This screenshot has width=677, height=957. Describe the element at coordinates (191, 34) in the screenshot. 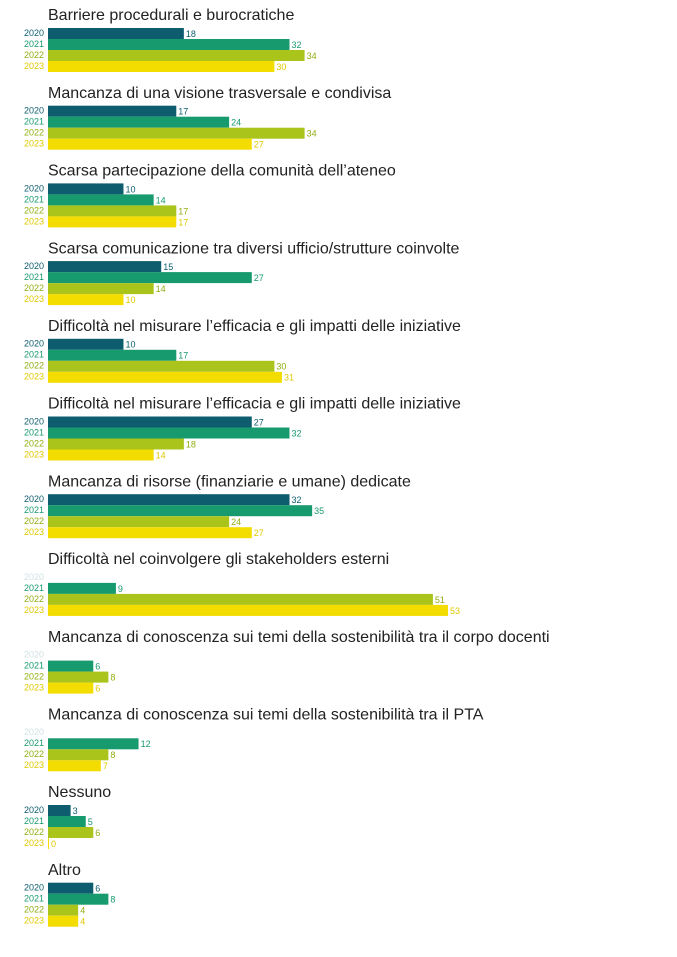

I see `value-label: 18` at that location.